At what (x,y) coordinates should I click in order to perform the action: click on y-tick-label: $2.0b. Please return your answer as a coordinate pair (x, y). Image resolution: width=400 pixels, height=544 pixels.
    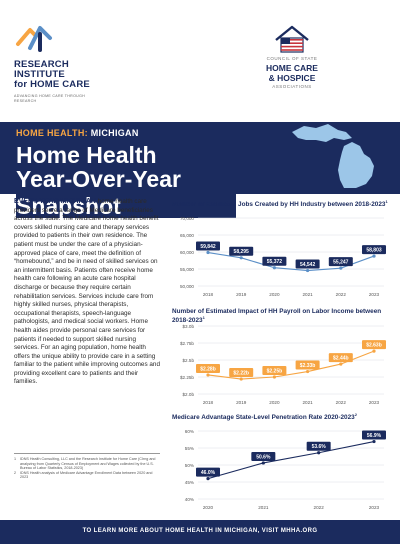
    Looking at the image, I should click on (189, 394).